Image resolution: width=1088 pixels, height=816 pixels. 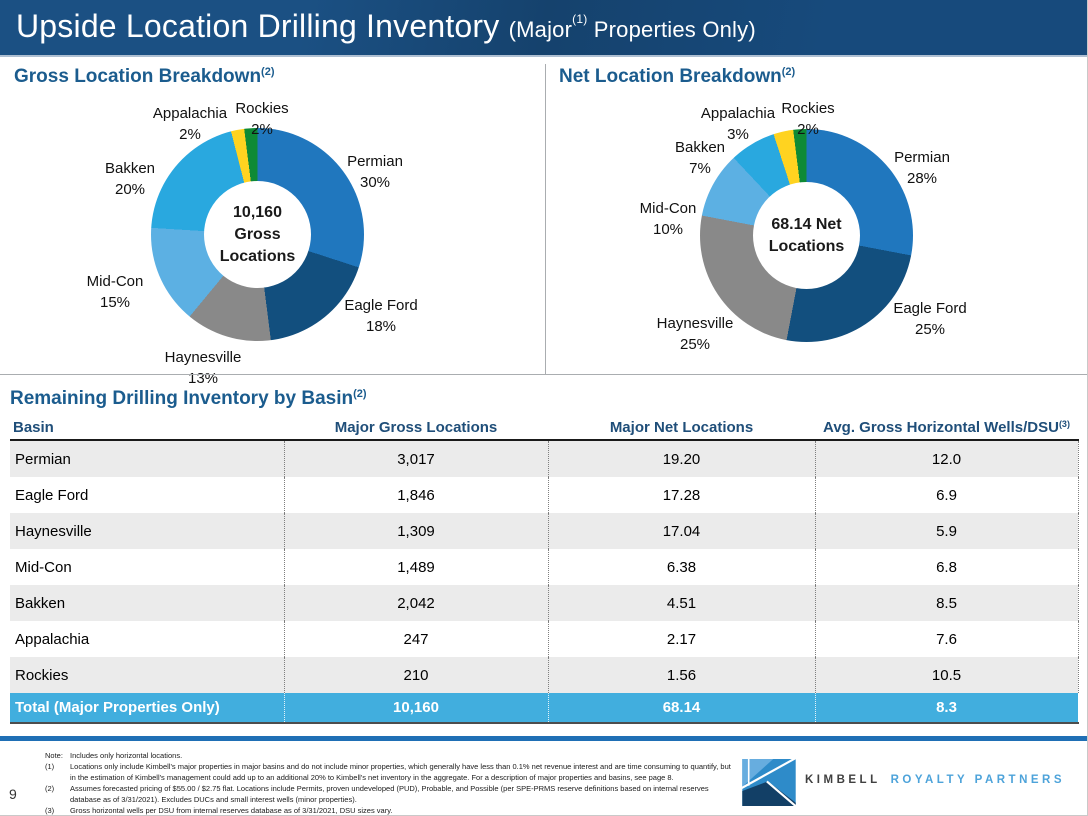 I want to click on slice-label-mid-con: Mid-Con 15%, so click(x=115, y=292).